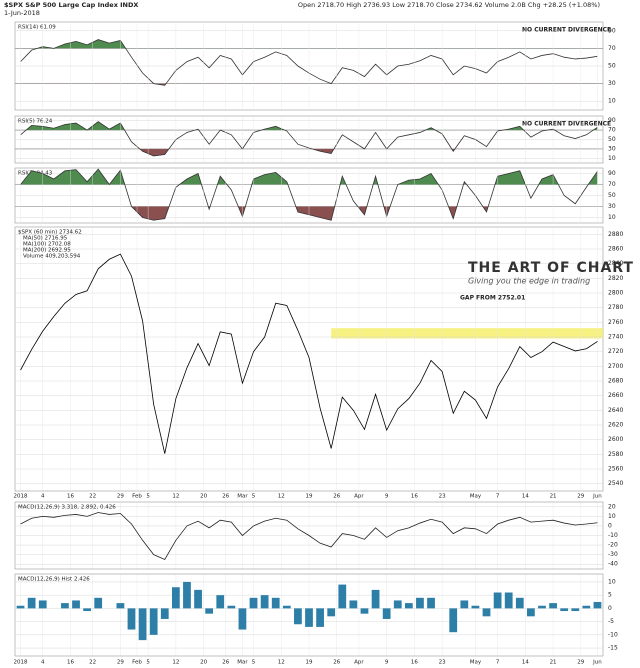 The width and height of the screenshot is (640, 668). Describe the element at coordinates (615, 381) in the screenshot. I see `y-tick-label: 2680` at that location.